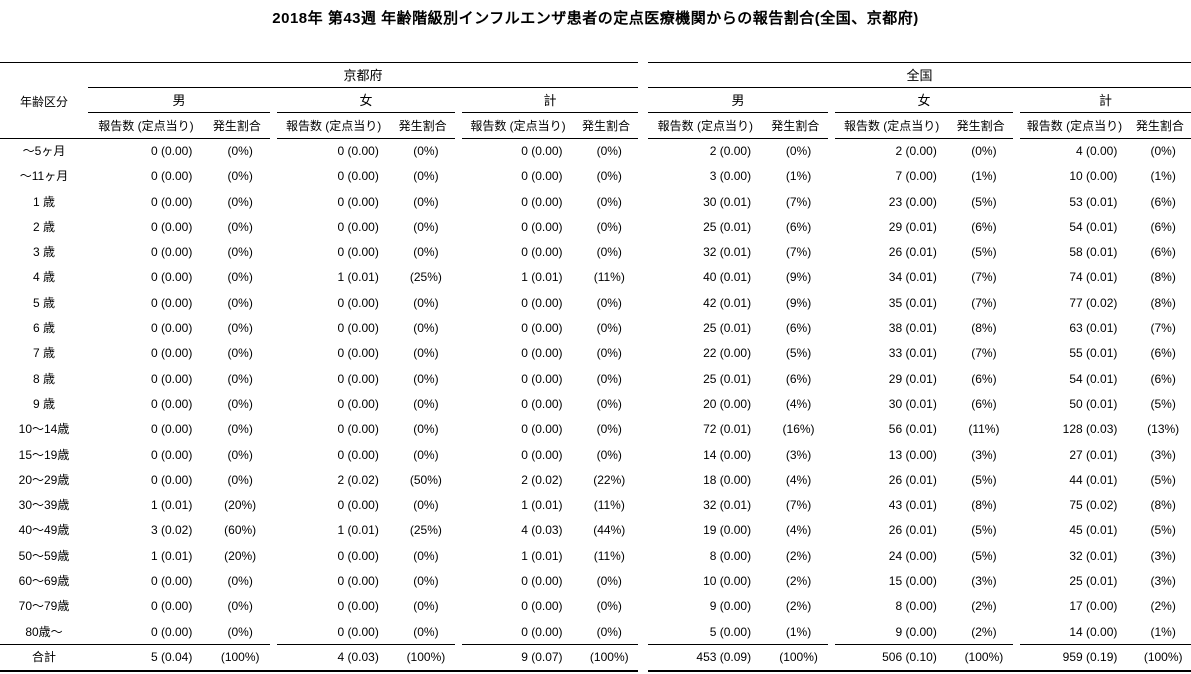  I want to click on gender-header-female: 女, so click(924, 100).